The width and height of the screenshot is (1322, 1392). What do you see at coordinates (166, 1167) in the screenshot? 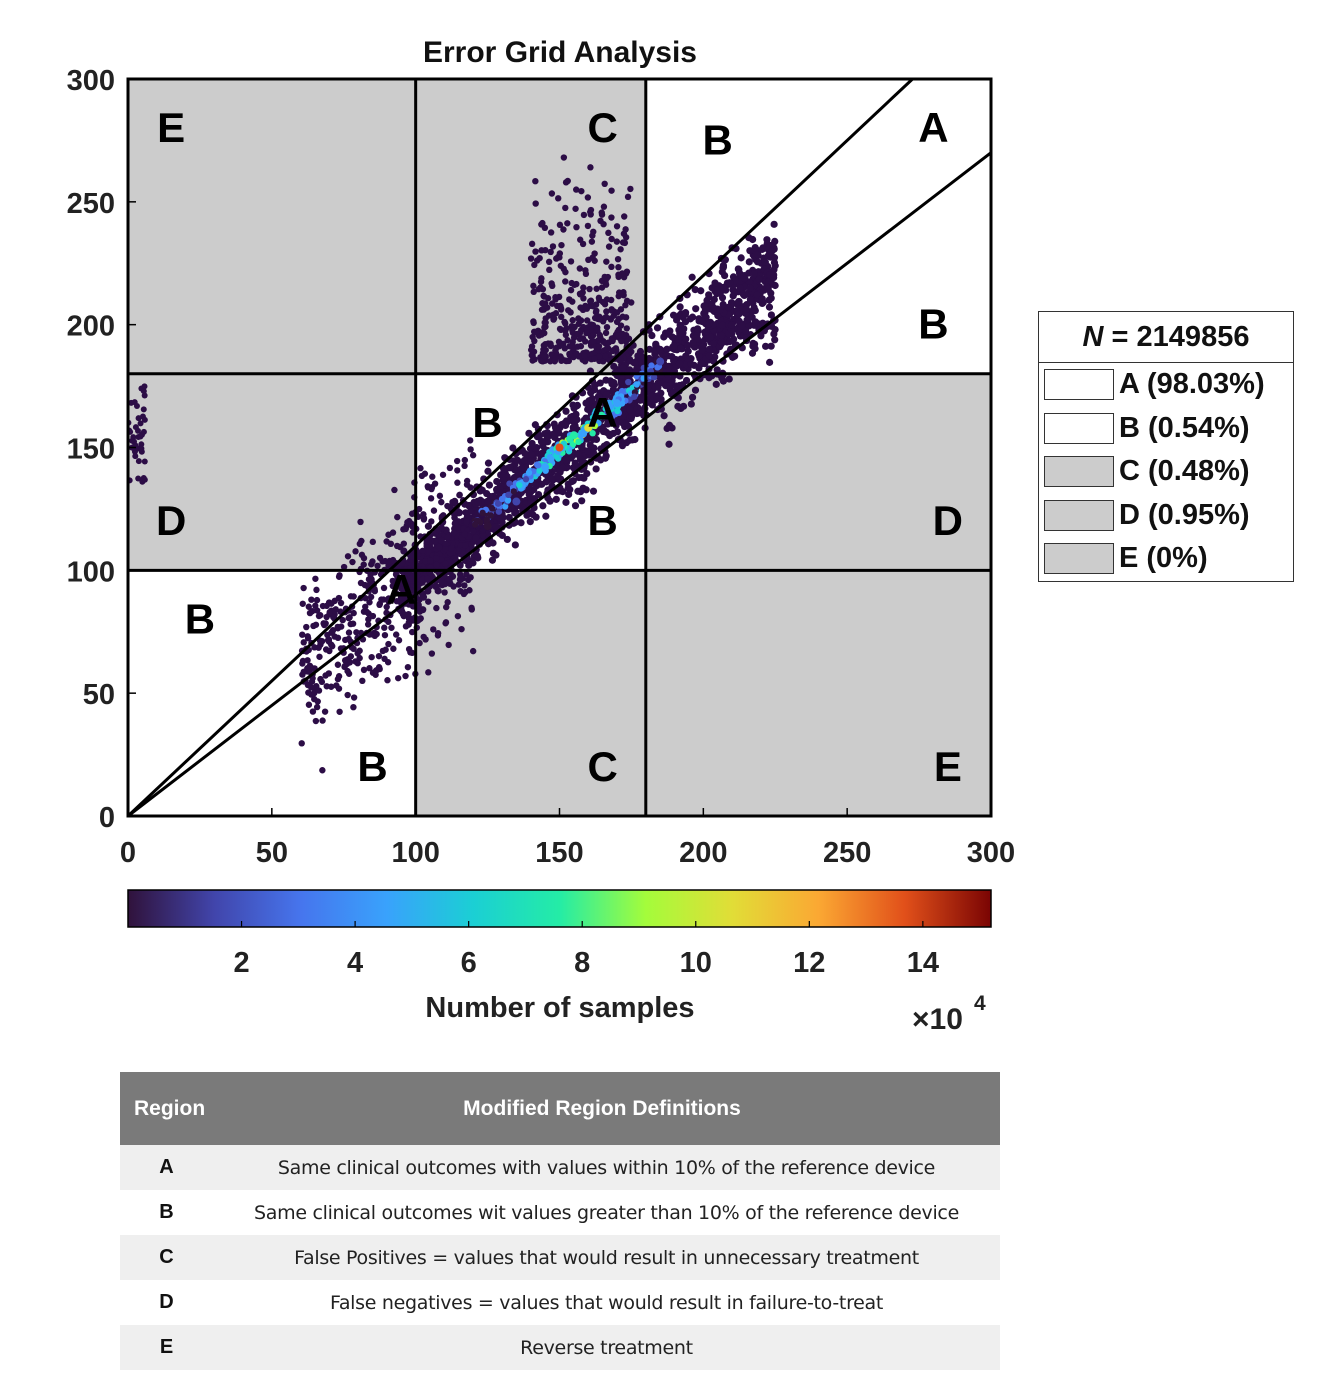
I see `row-region: A` at bounding box center [166, 1167].